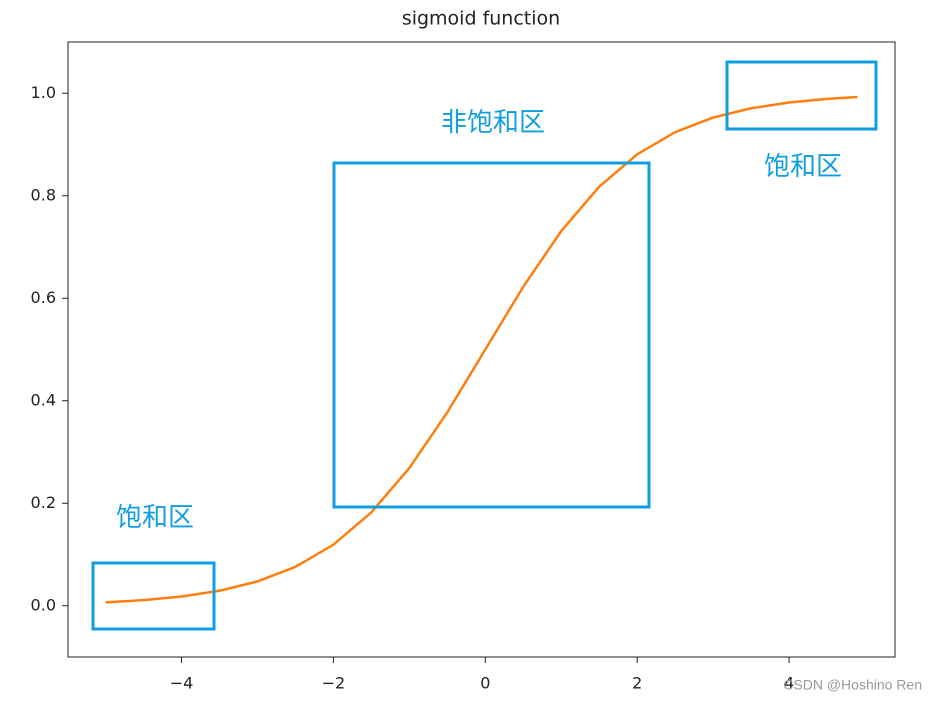 The width and height of the screenshot is (937, 701). I want to click on y-tick-label: 0.6, so click(43, 297).